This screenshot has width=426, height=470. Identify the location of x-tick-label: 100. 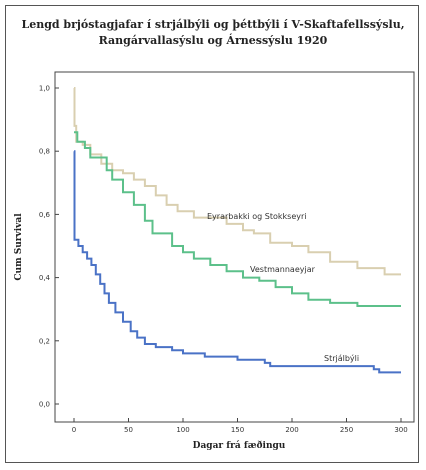
(182, 430).